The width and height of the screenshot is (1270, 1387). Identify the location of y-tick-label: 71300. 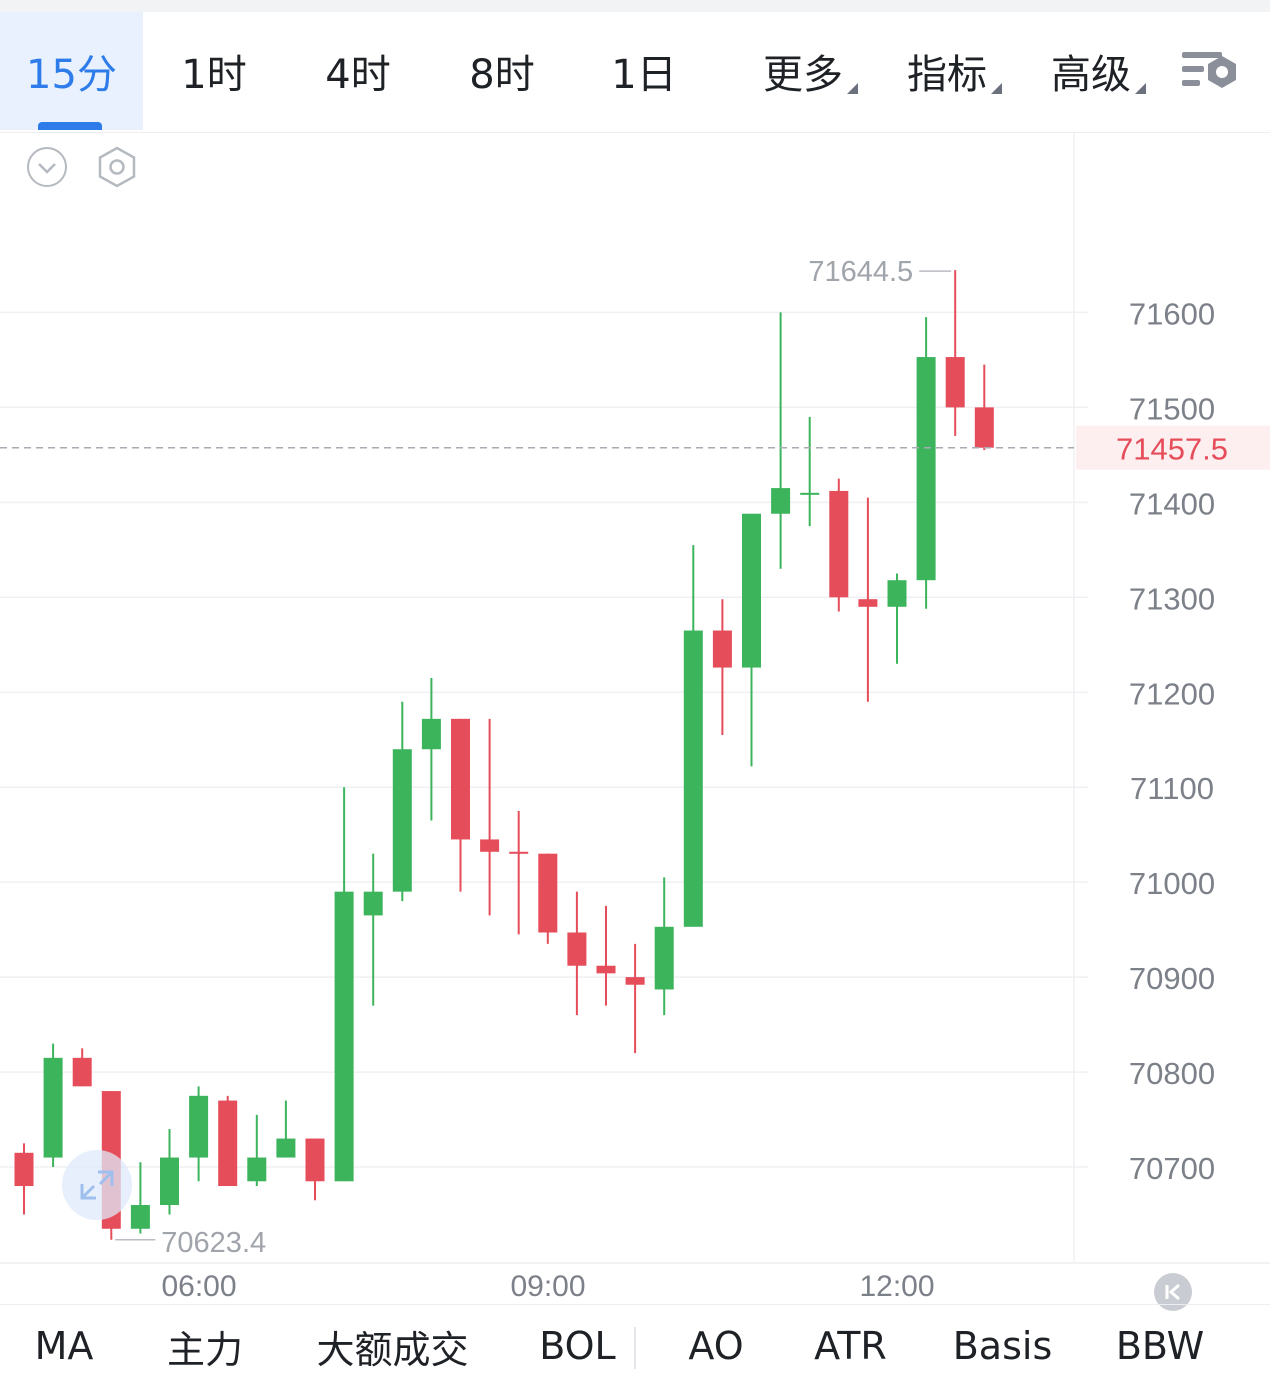
(1172, 598).